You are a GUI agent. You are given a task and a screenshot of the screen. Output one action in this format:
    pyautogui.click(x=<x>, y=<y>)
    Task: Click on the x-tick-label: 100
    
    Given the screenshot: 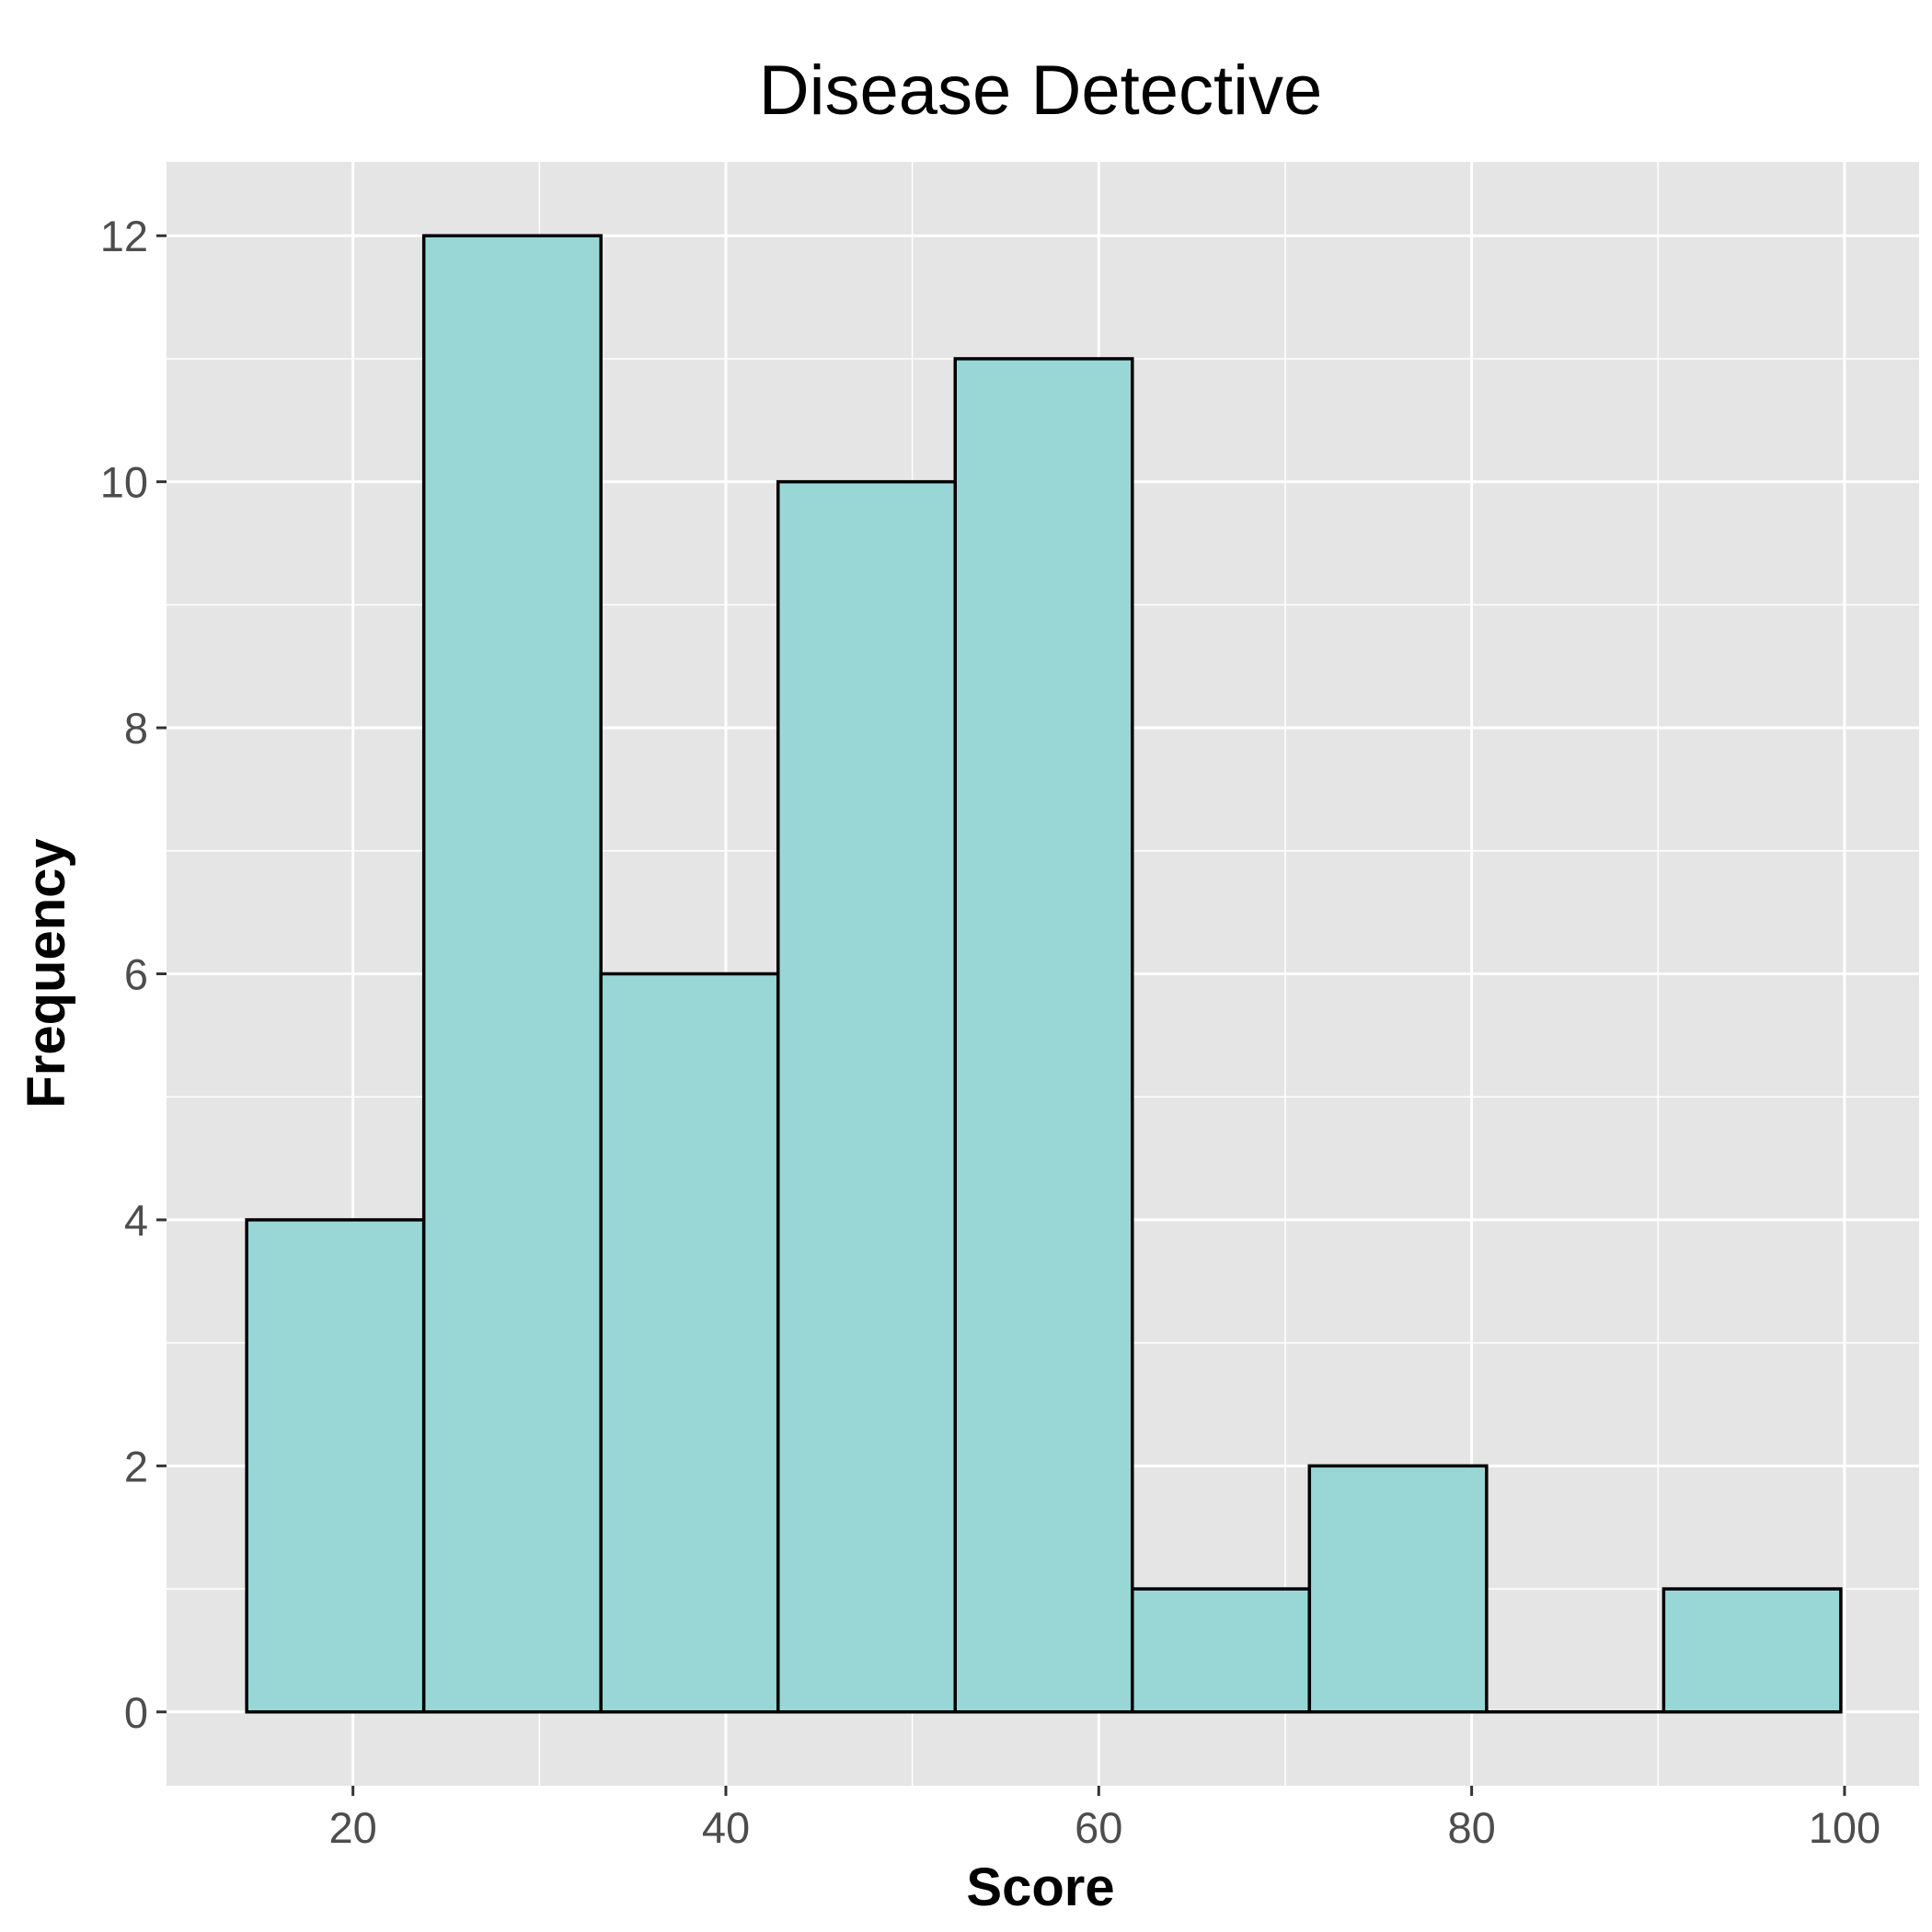 What is the action you would take?
    pyautogui.click(x=1844, y=1827)
    